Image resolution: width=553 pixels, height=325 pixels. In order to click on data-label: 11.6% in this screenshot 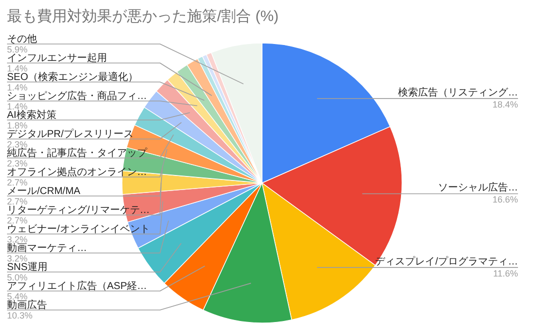, I will do `click(505, 273)`.